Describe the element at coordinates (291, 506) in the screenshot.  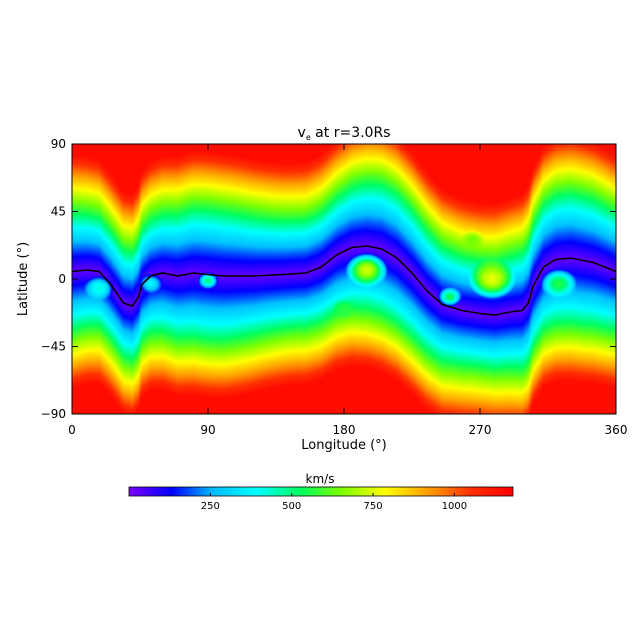
I see `colorbar-tick-label: 500` at that location.